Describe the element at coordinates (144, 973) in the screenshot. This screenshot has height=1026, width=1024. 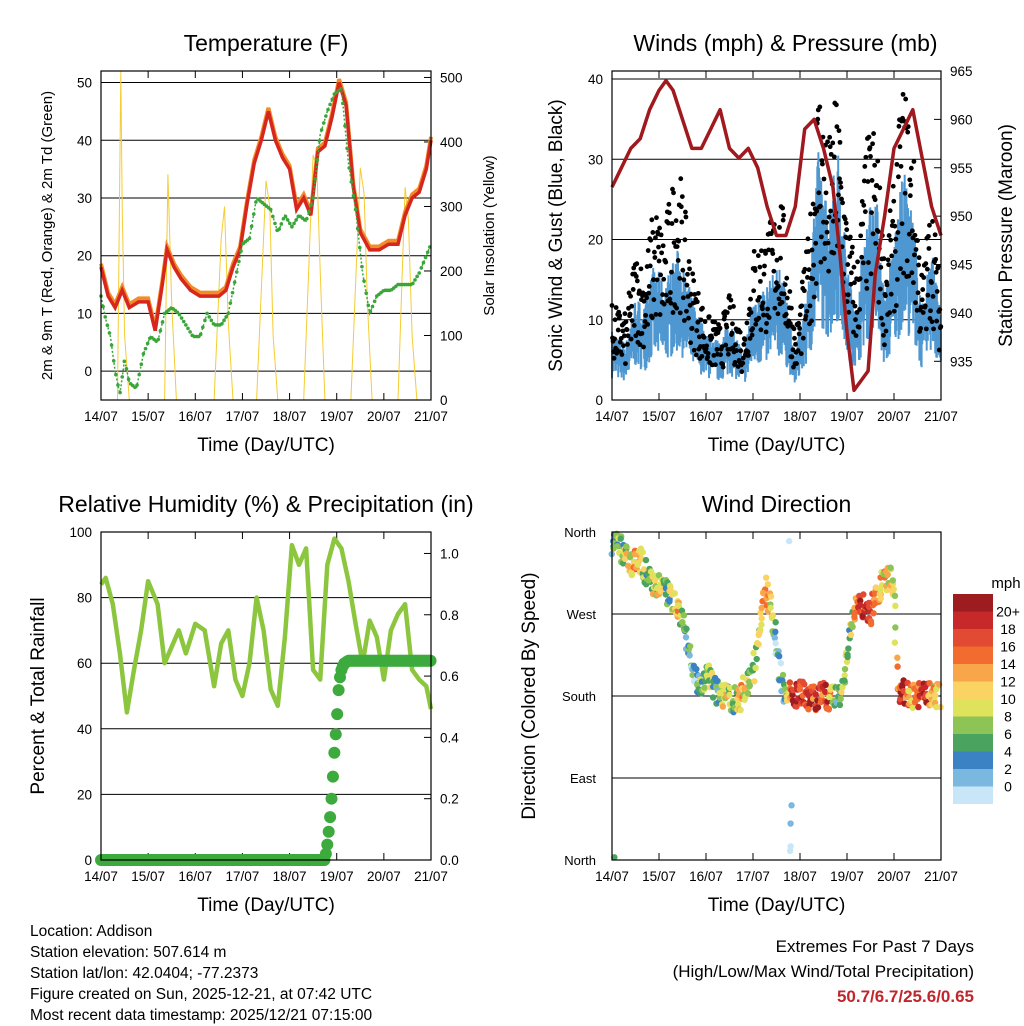
I see `latlon-text: Station lat/lon: 42.0404; -77.2373` at that location.